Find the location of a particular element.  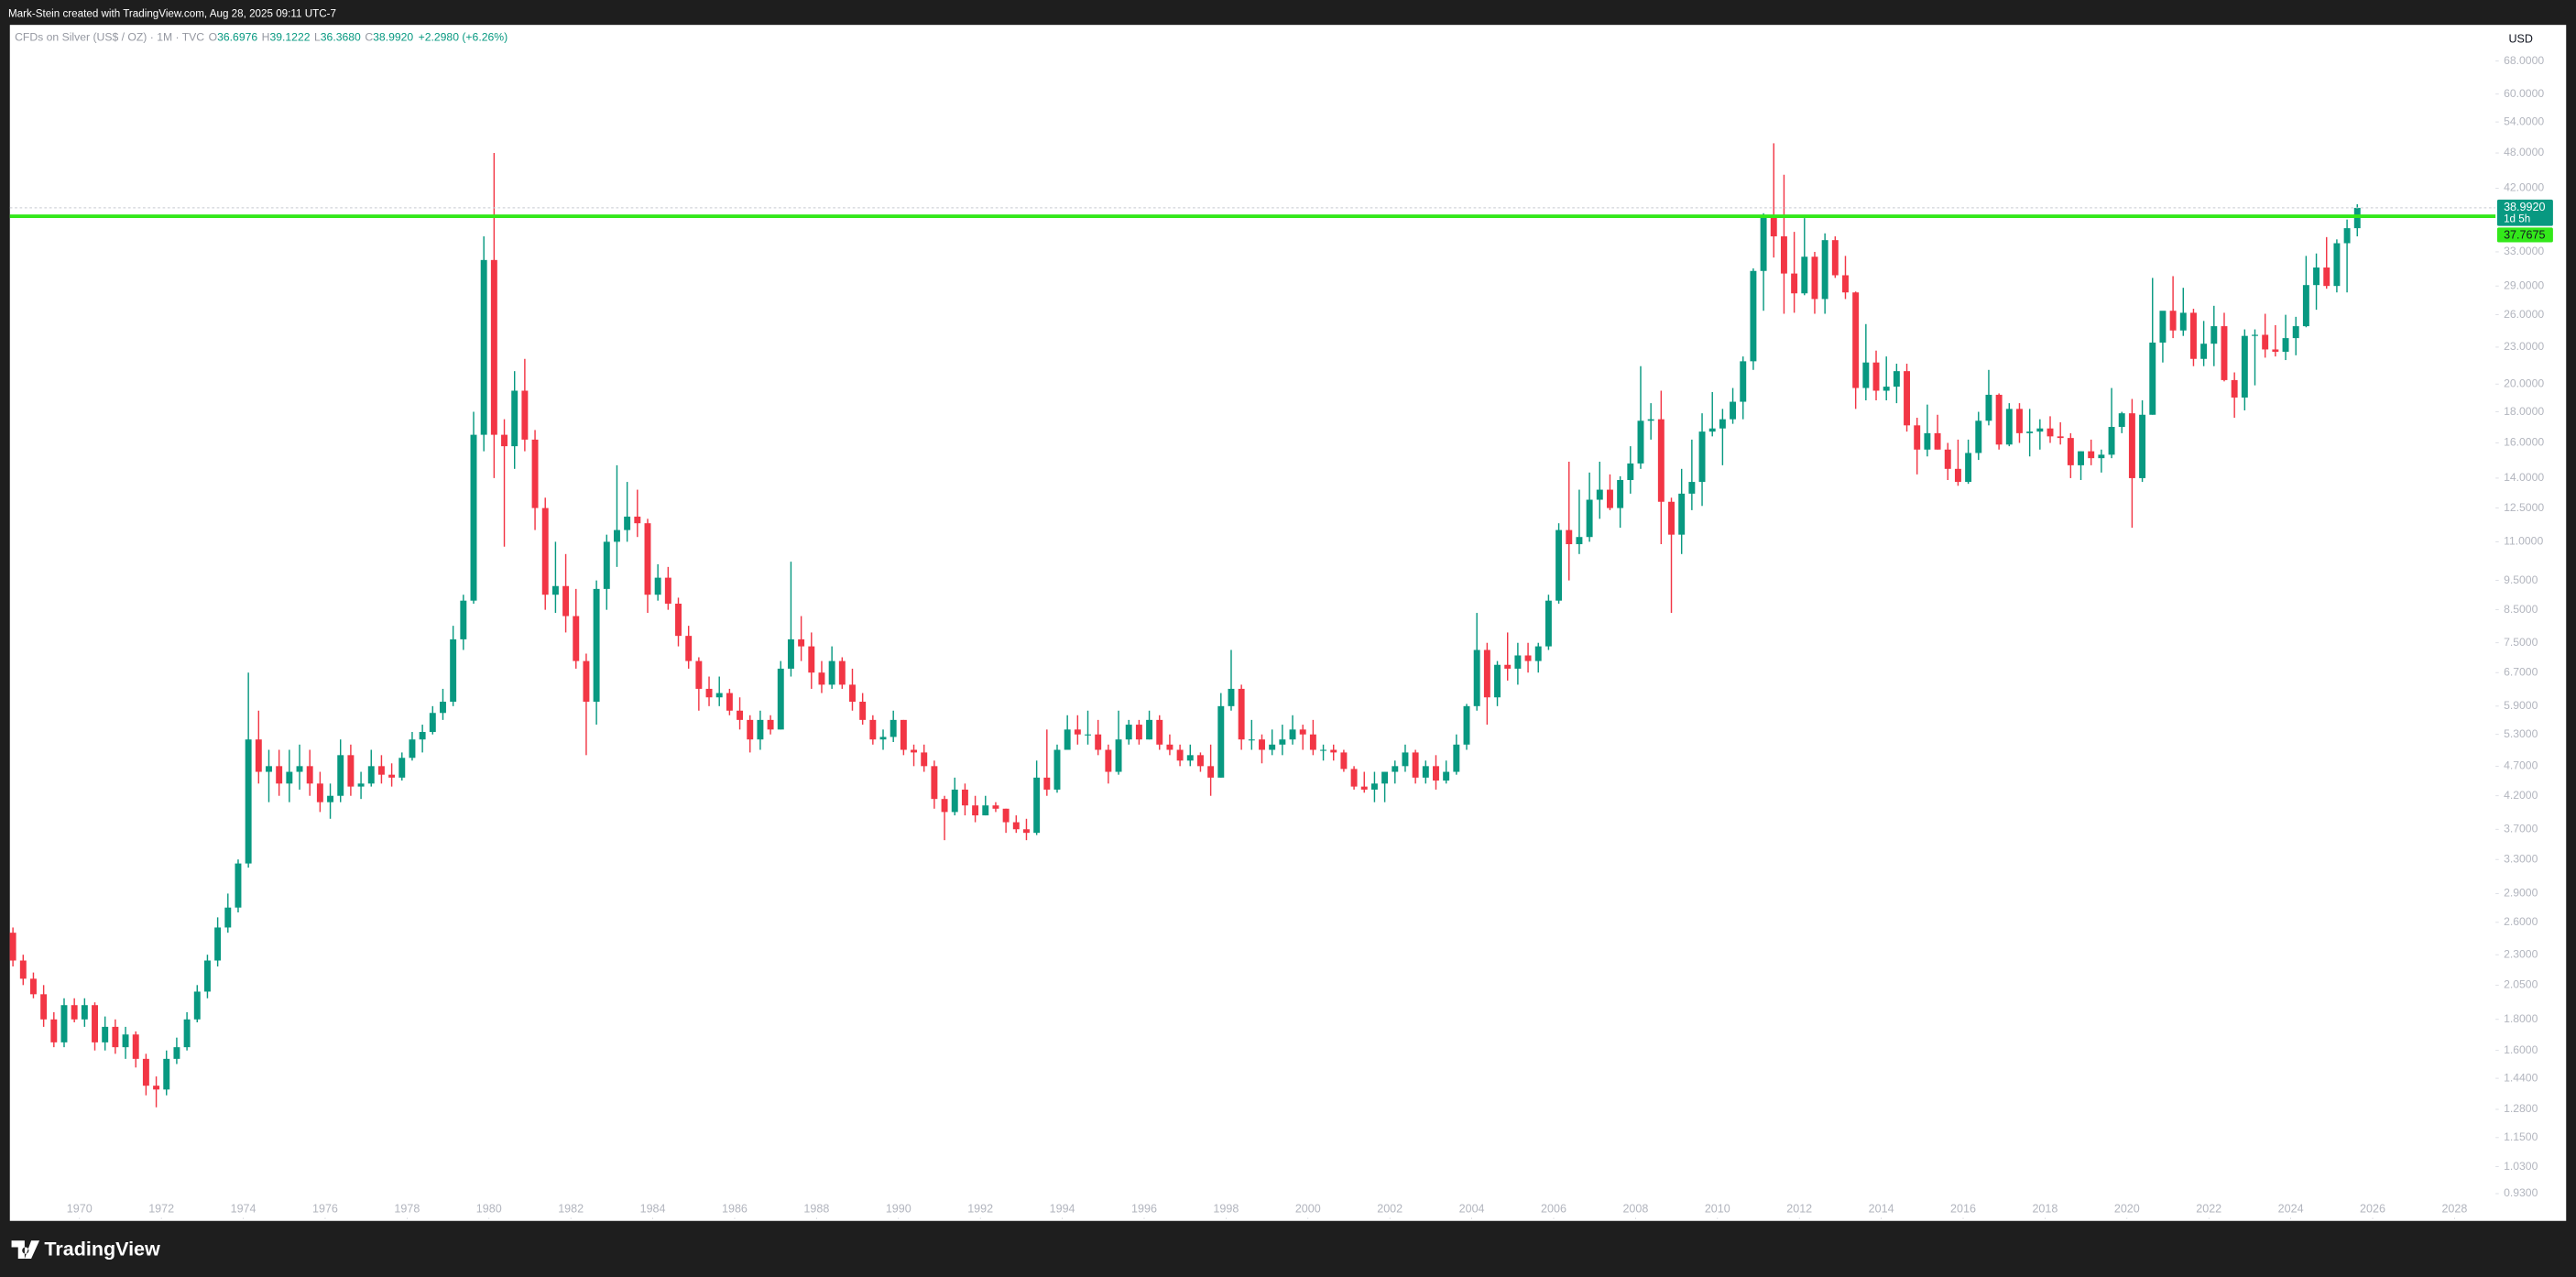

y-tick-label: 2.6000 is located at coordinates (2521, 921).